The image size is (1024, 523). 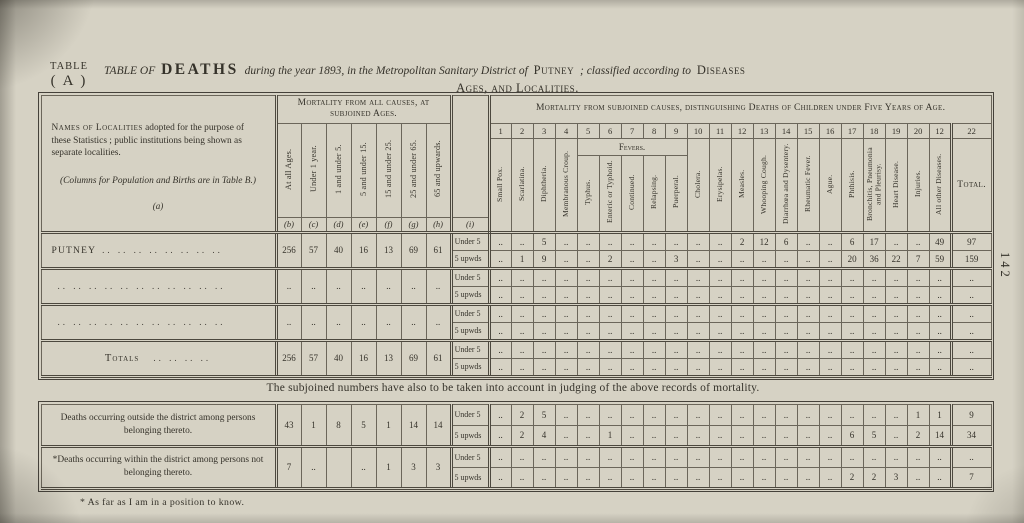 What do you see at coordinates (413, 225) in the screenshot?
I see `age-column-letter: (g)` at bounding box center [413, 225].